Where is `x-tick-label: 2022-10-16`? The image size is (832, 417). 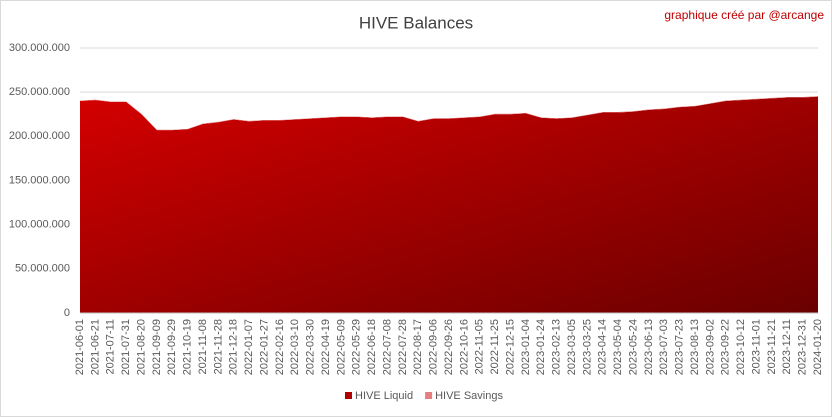
x-tick-label: 2022-10-16 is located at coordinates (464, 347).